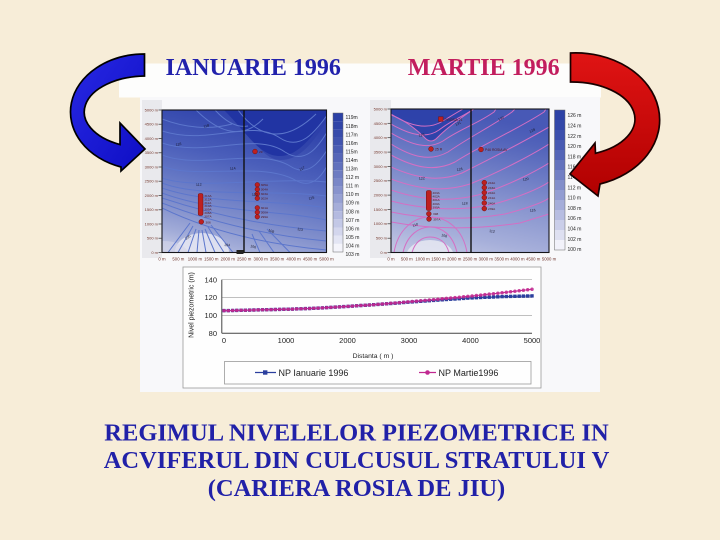  Describe the element at coordinates (208, 206) in the screenshot. I see `svg-text: 310A` at that location.